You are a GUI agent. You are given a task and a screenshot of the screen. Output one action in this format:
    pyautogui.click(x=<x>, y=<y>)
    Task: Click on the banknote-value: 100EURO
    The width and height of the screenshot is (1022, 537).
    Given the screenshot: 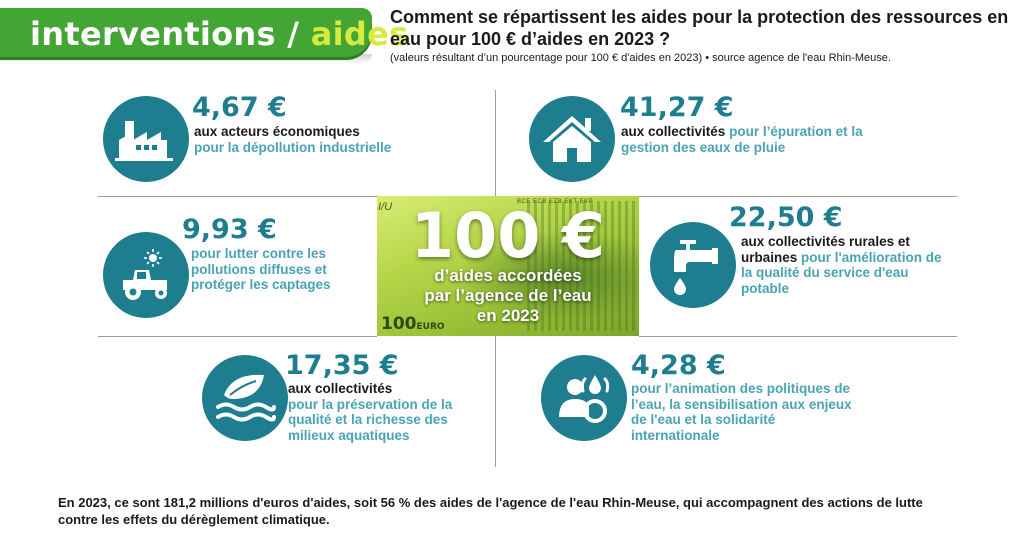 What is the action you would take?
    pyautogui.click(x=413, y=324)
    